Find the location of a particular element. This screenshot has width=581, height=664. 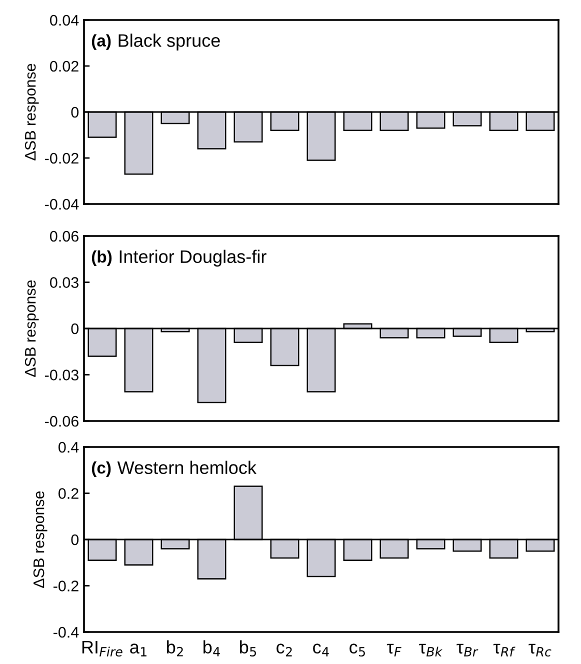

y-tick-label: 0.04 is located at coordinates (64, 20).